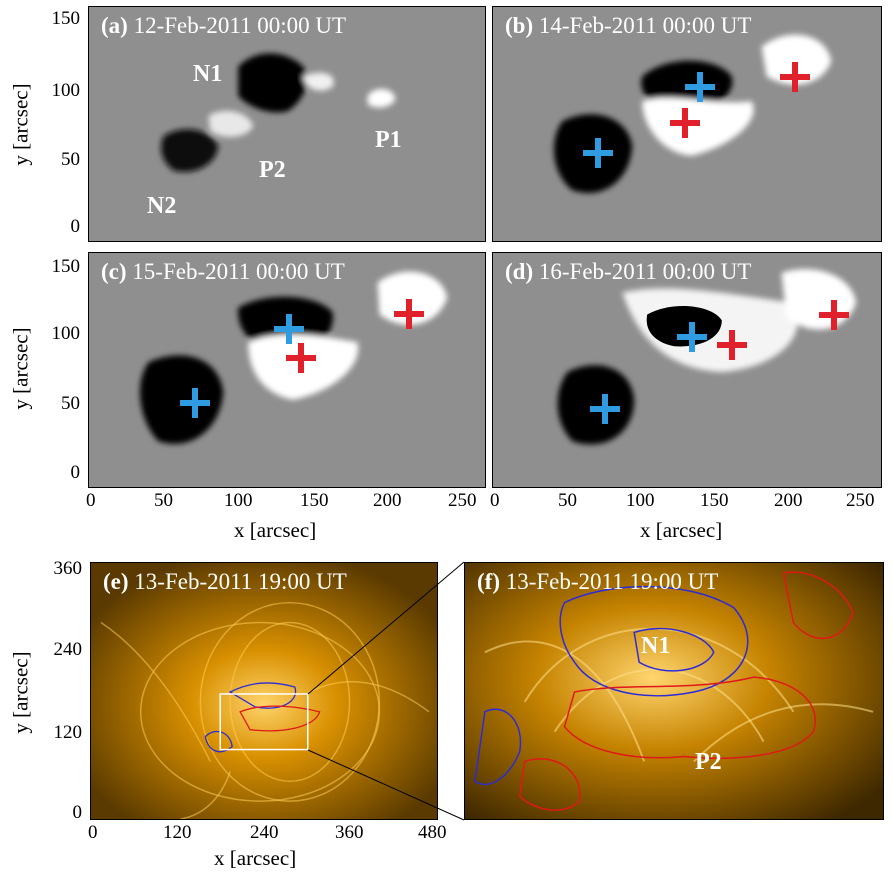 The image size is (893, 875). Describe the element at coordinates (432, 832) in the screenshot. I see `xtick-e-480: 480` at that location.